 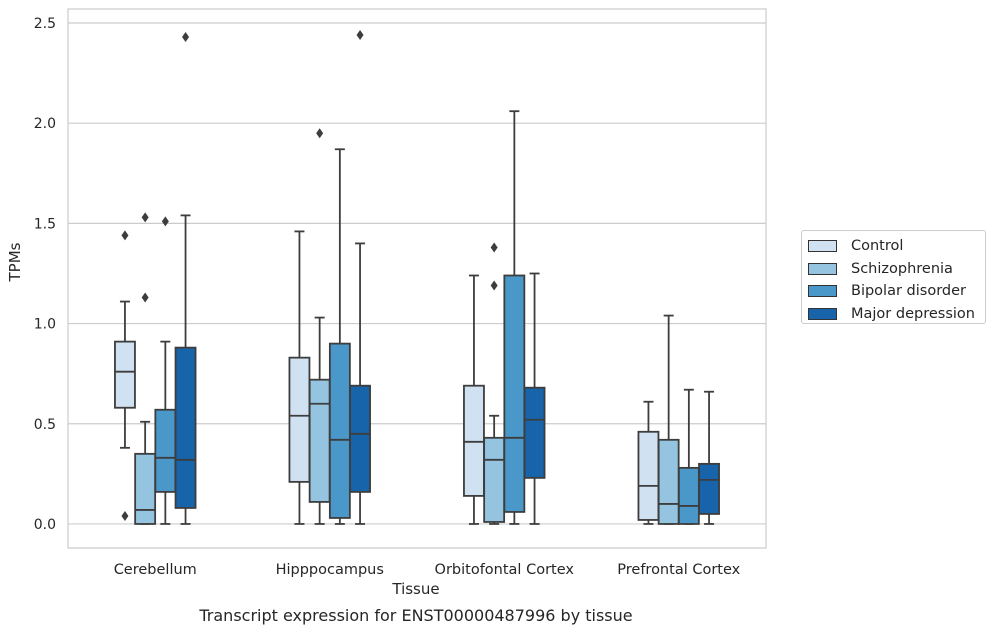 What do you see at coordinates (415, 589) in the screenshot?
I see `x-axis-label: Tissue` at bounding box center [415, 589].